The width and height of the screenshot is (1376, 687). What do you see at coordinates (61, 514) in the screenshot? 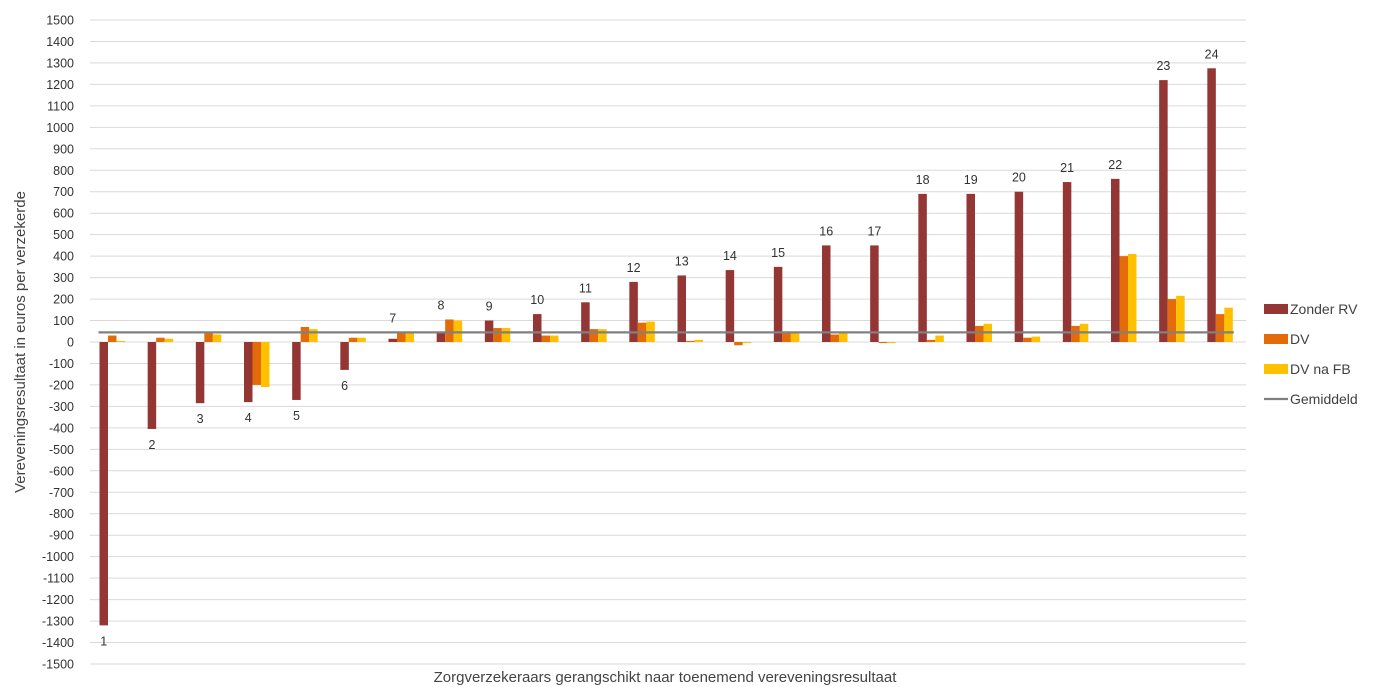
I see `y-tick-label: -800` at bounding box center [61, 514].